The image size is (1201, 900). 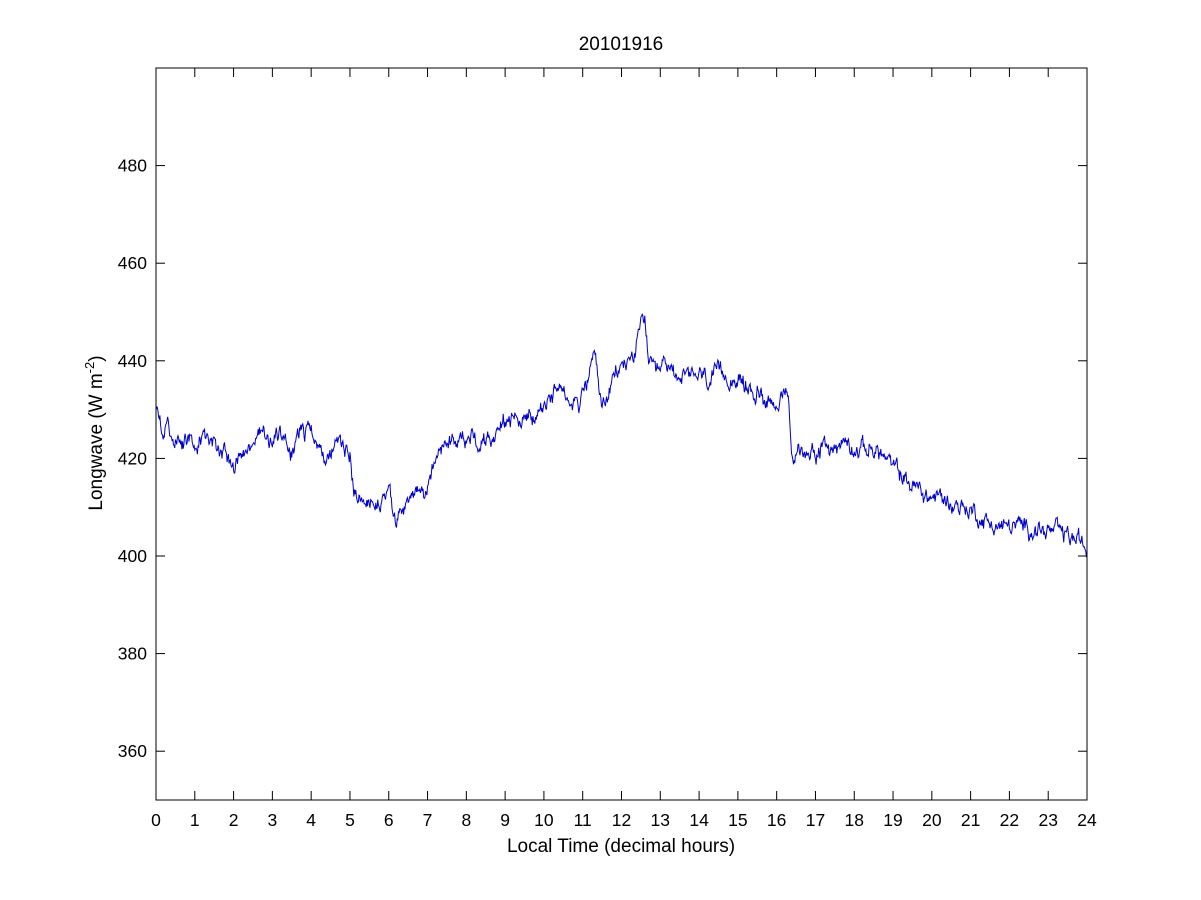 What do you see at coordinates (273, 820) in the screenshot?
I see `x-tick-label: 3` at bounding box center [273, 820].